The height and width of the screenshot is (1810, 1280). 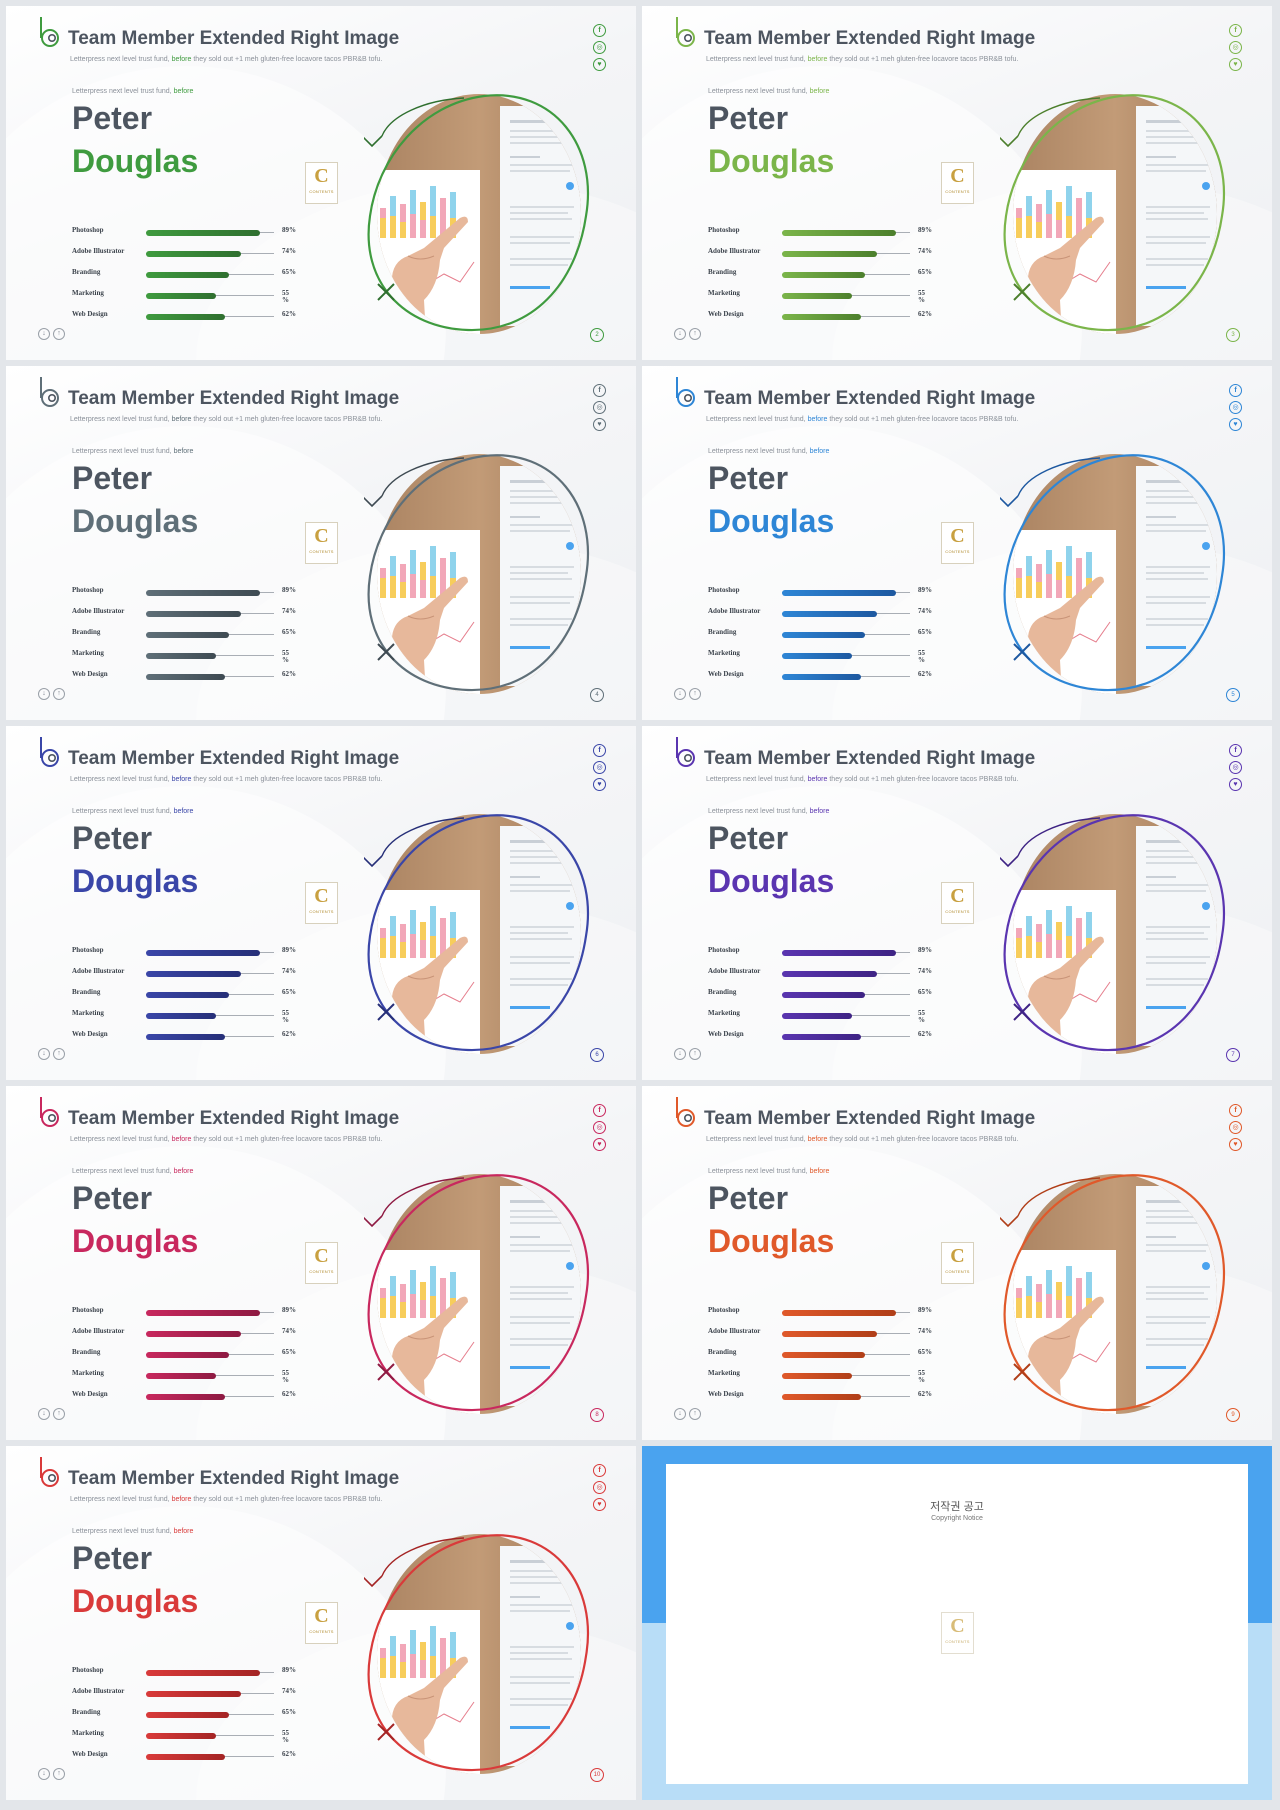 What do you see at coordinates (88, 590) in the screenshot?
I see `skill-label: Photoshop` at bounding box center [88, 590].